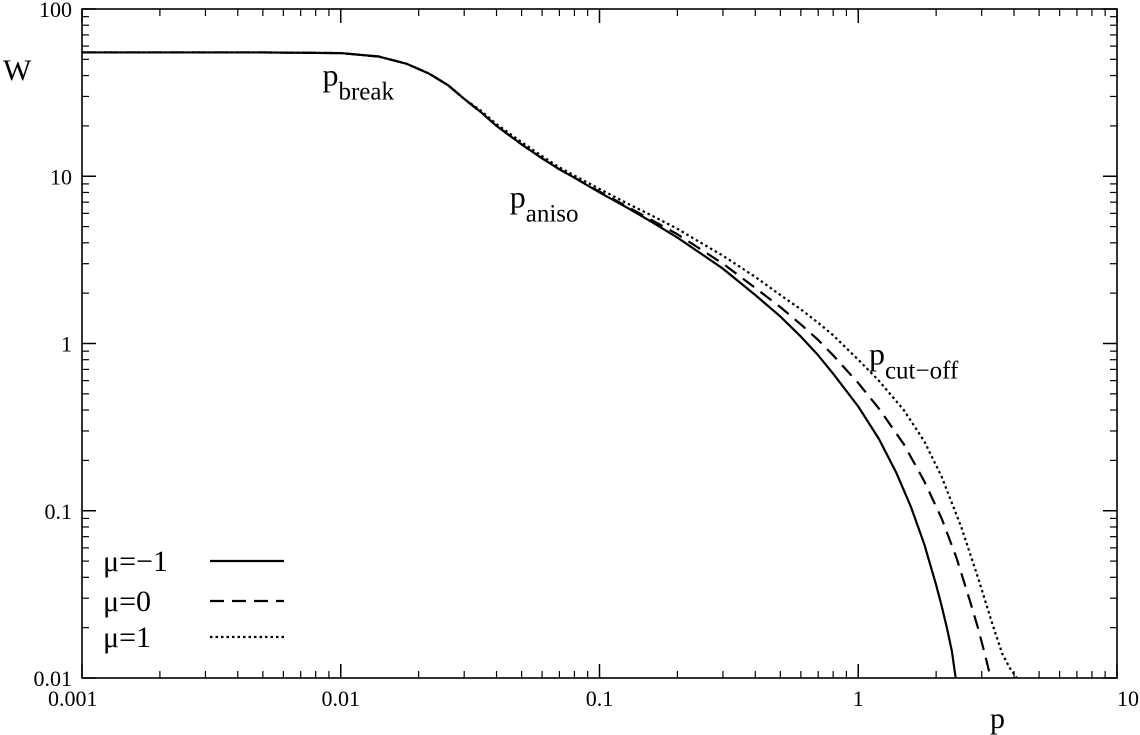  What do you see at coordinates (341, 698) in the screenshot?
I see `x-tick-label: 0.01` at bounding box center [341, 698].